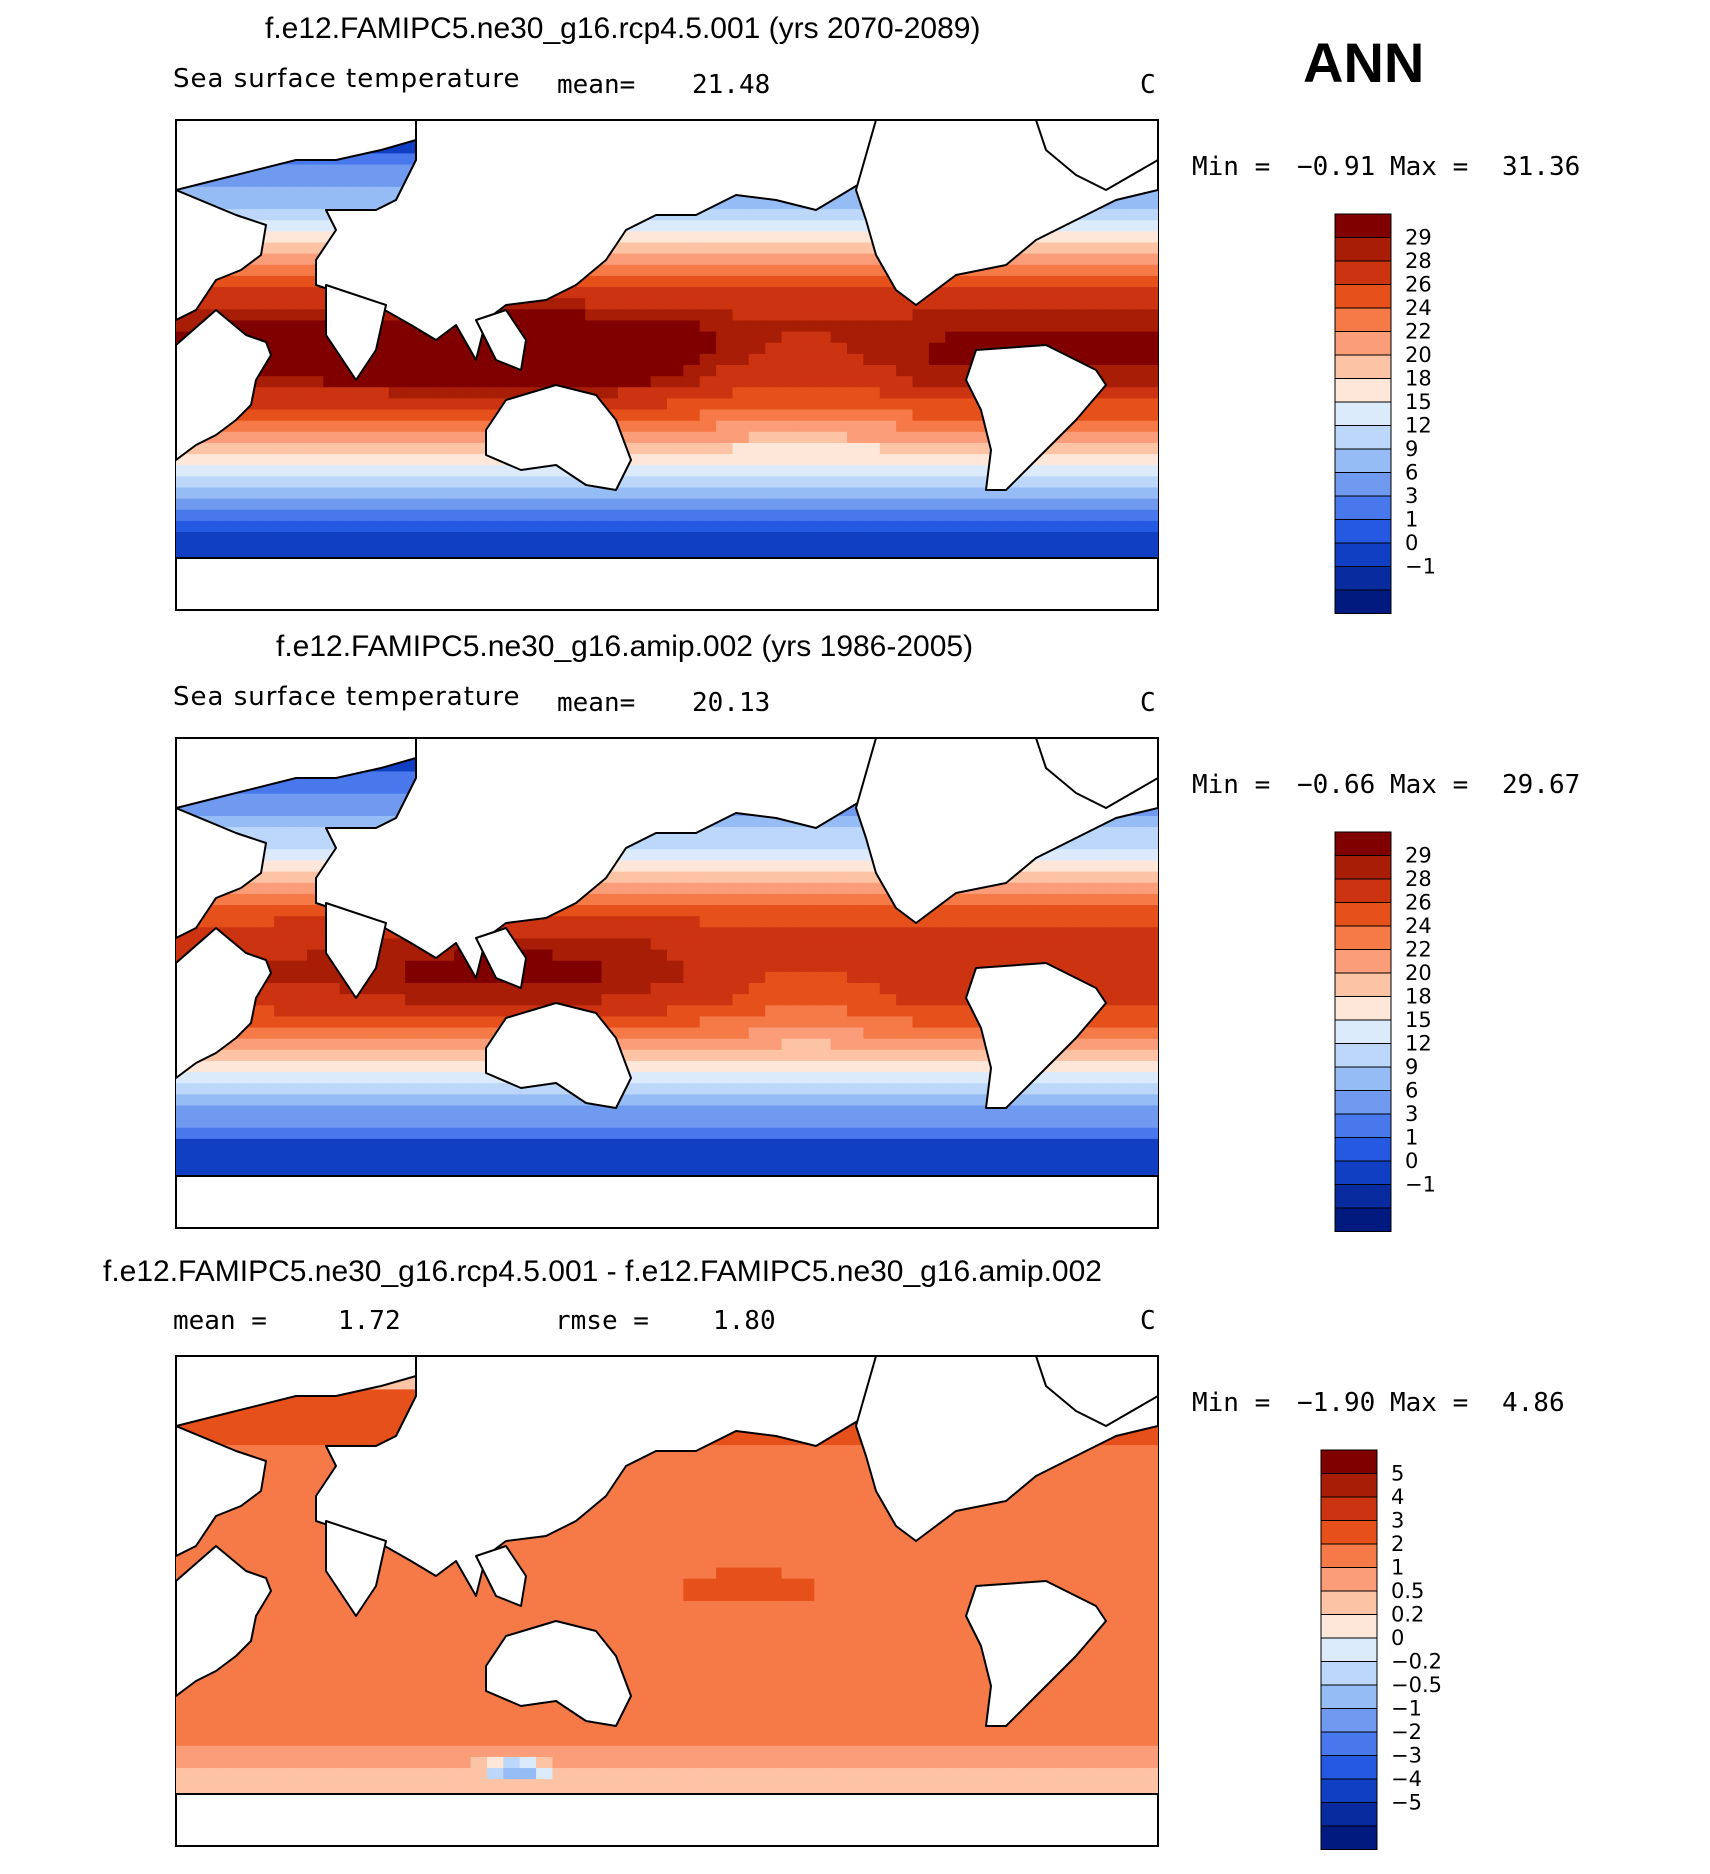 This screenshot has height=1874, width=1710. Describe the element at coordinates (1096, 155) in the screenshot. I see `land-greenland` at that location.